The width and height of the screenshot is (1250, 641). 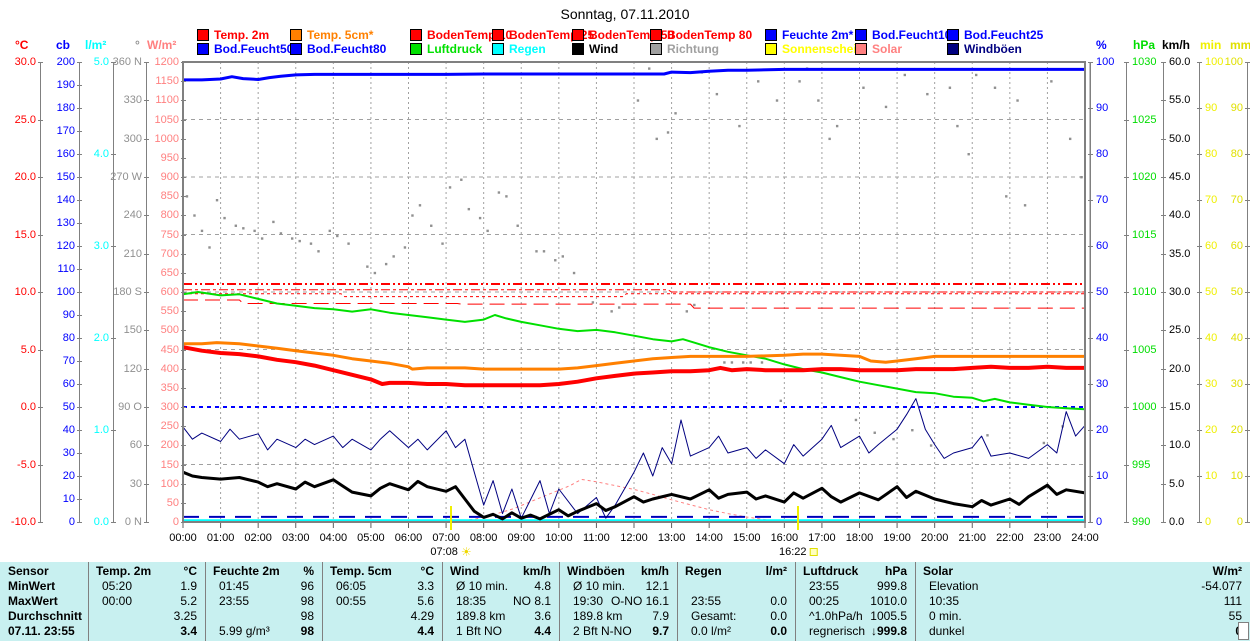 What do you see at coordinates (322, 601) in the screenshot?
I see `table-separator` at bounding box center [322, 601].